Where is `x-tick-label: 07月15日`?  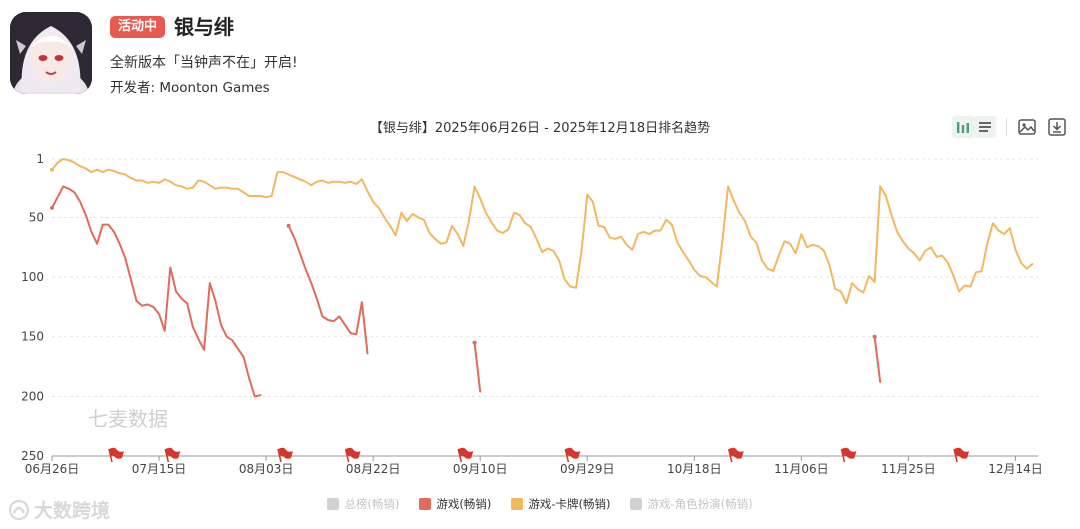
x-tick-label: 07月15日 is located at coordinates (159, 469).